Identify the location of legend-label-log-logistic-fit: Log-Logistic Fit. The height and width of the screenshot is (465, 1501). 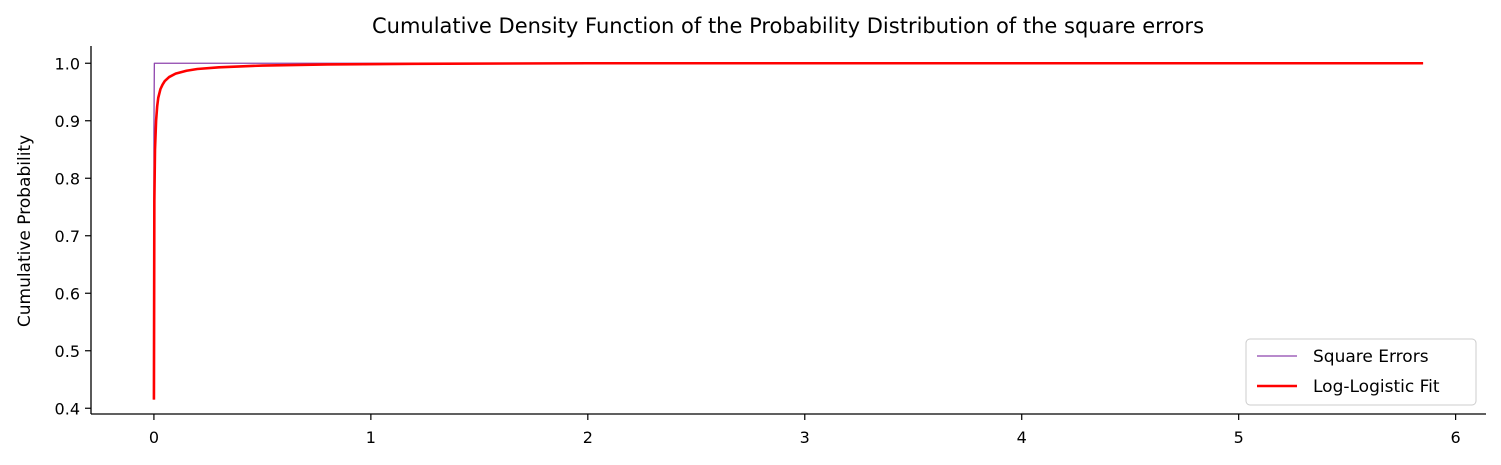
(1376, 387).